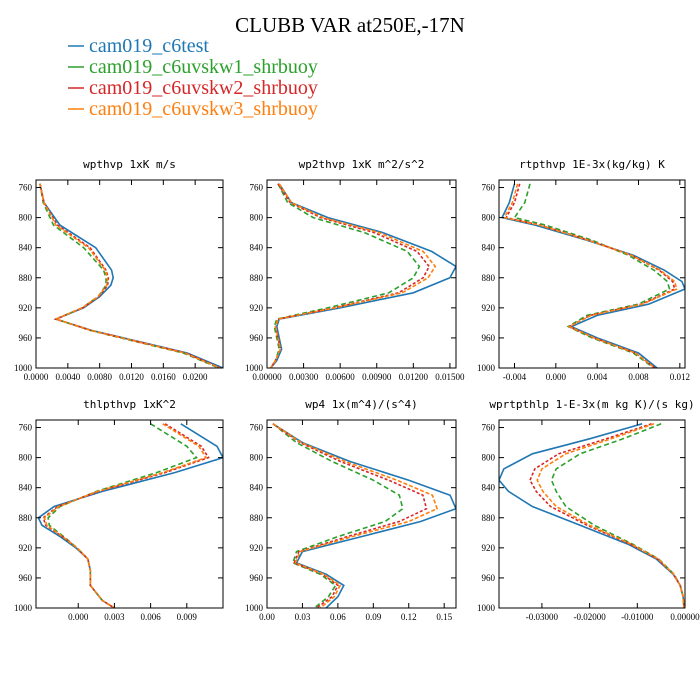 This screenshot has width=700, height=700. Describe the element at coordinates (414, 377) in the screenshot. I see `x-tick-label: 0.01200` at that location.